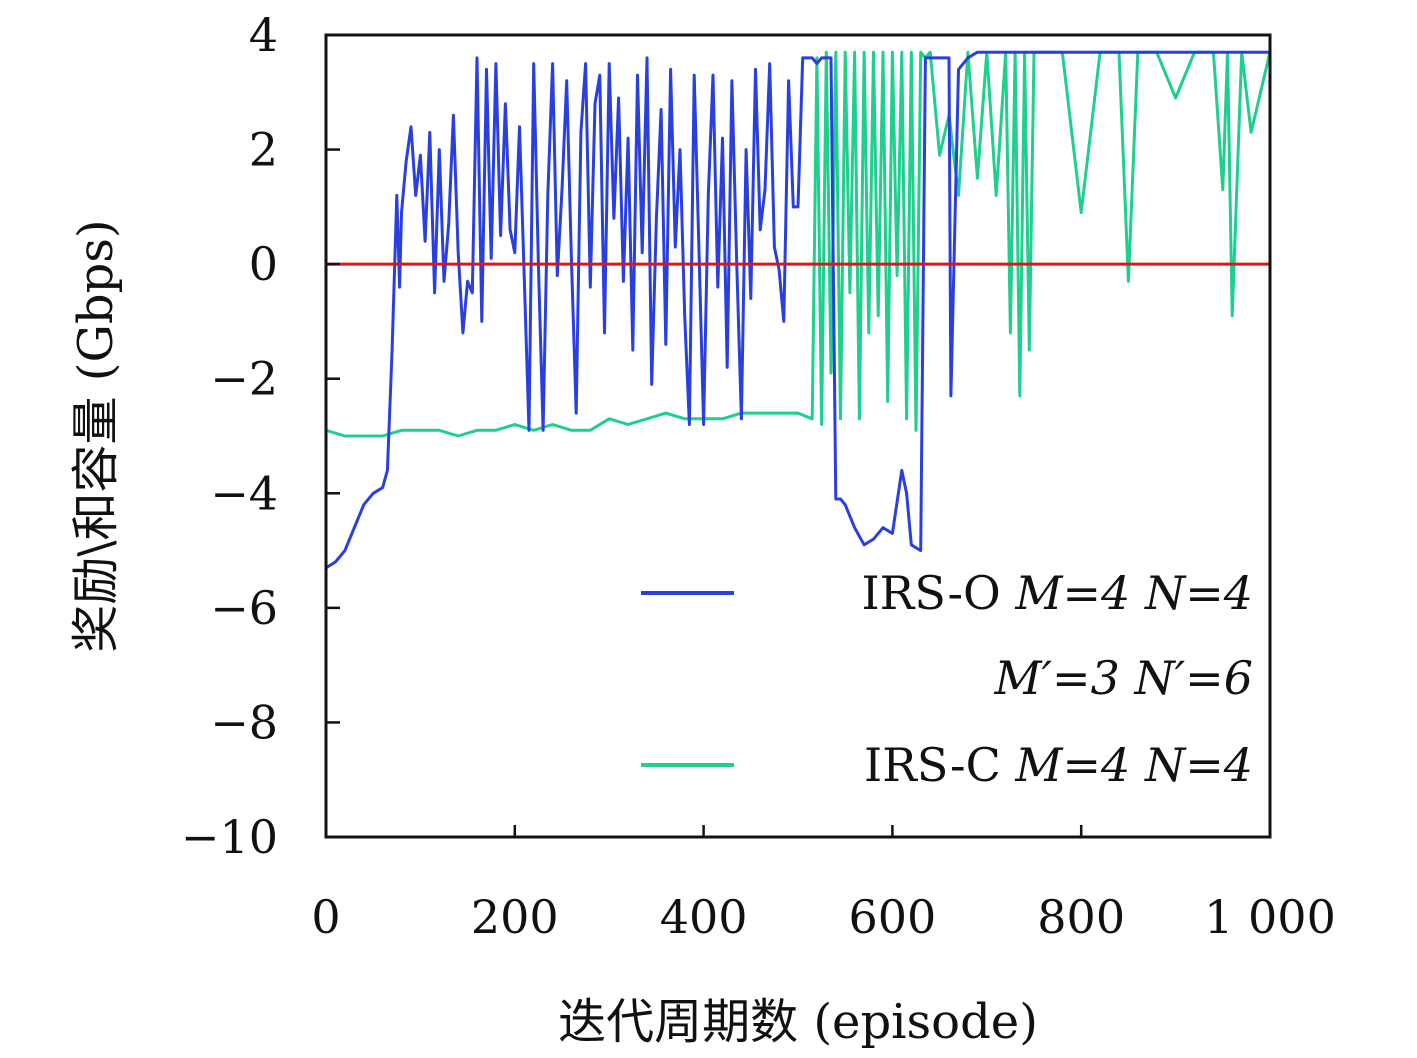 This screenshot has width=1417, height=1058. Describe the element at coordinates (1057, 593) in the screenshot. I see `legend-label: IRS-O M=4 N=4` at that location.